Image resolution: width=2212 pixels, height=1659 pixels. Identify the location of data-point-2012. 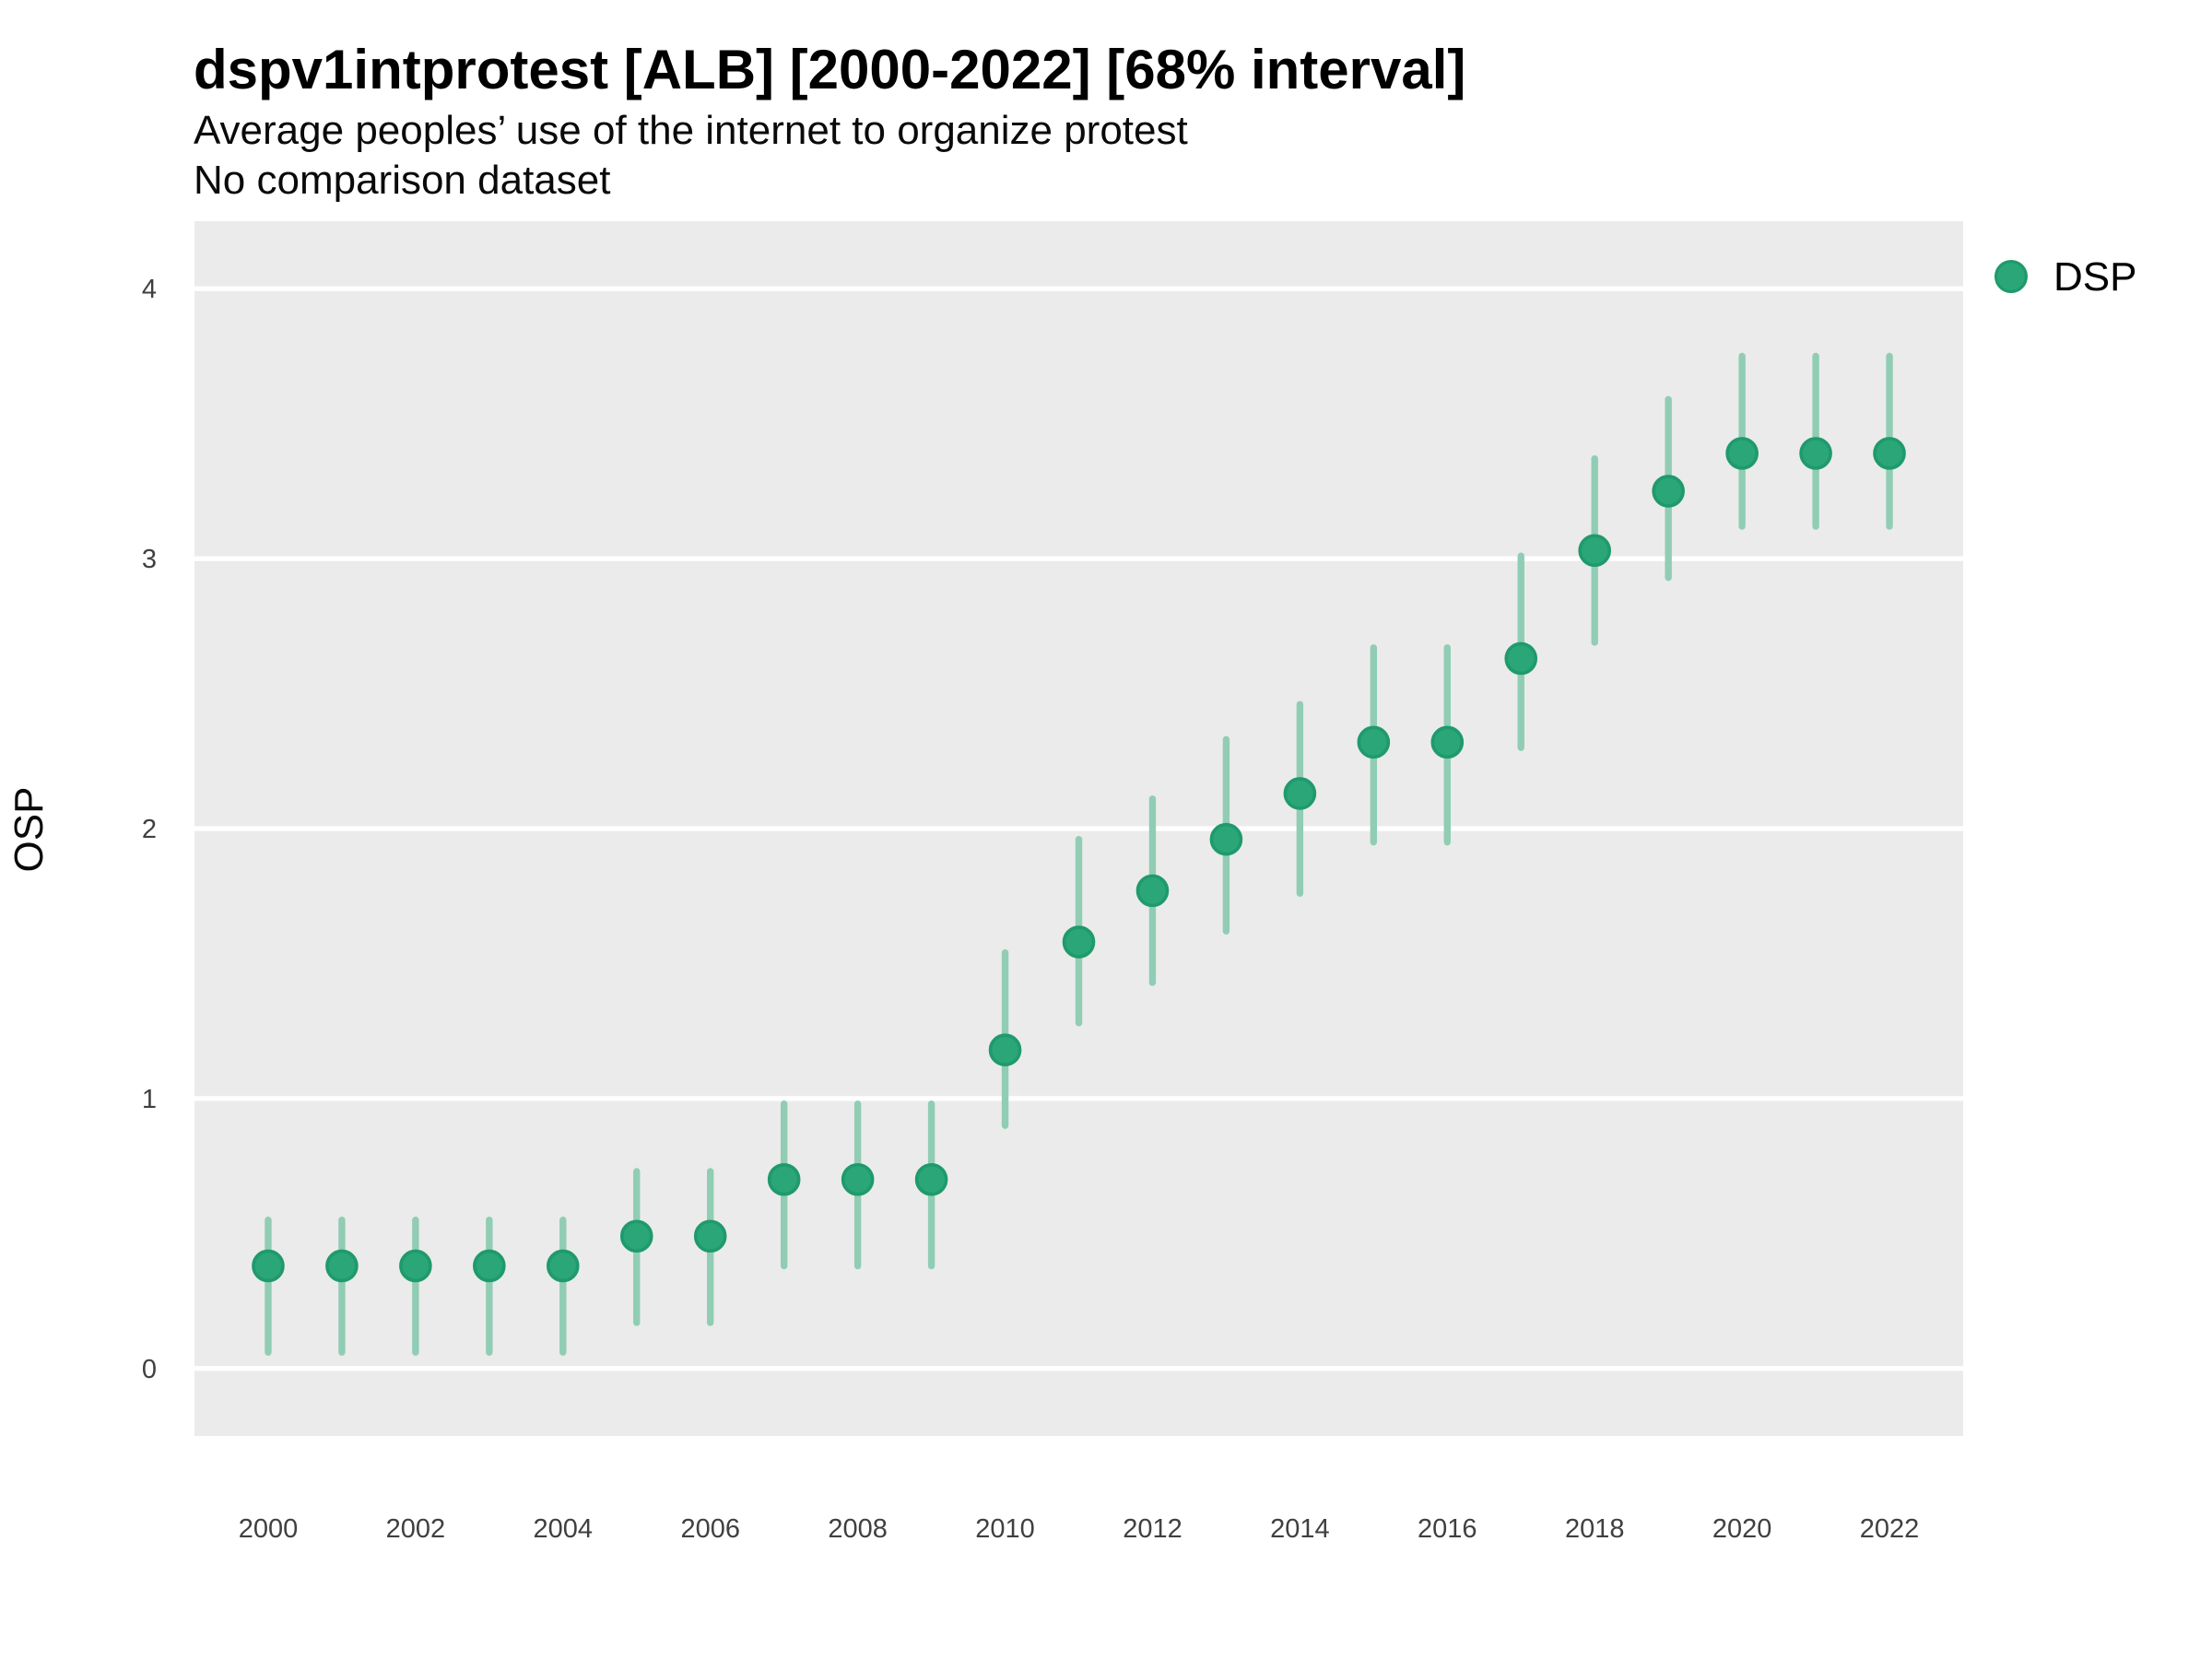
(1152, 891).